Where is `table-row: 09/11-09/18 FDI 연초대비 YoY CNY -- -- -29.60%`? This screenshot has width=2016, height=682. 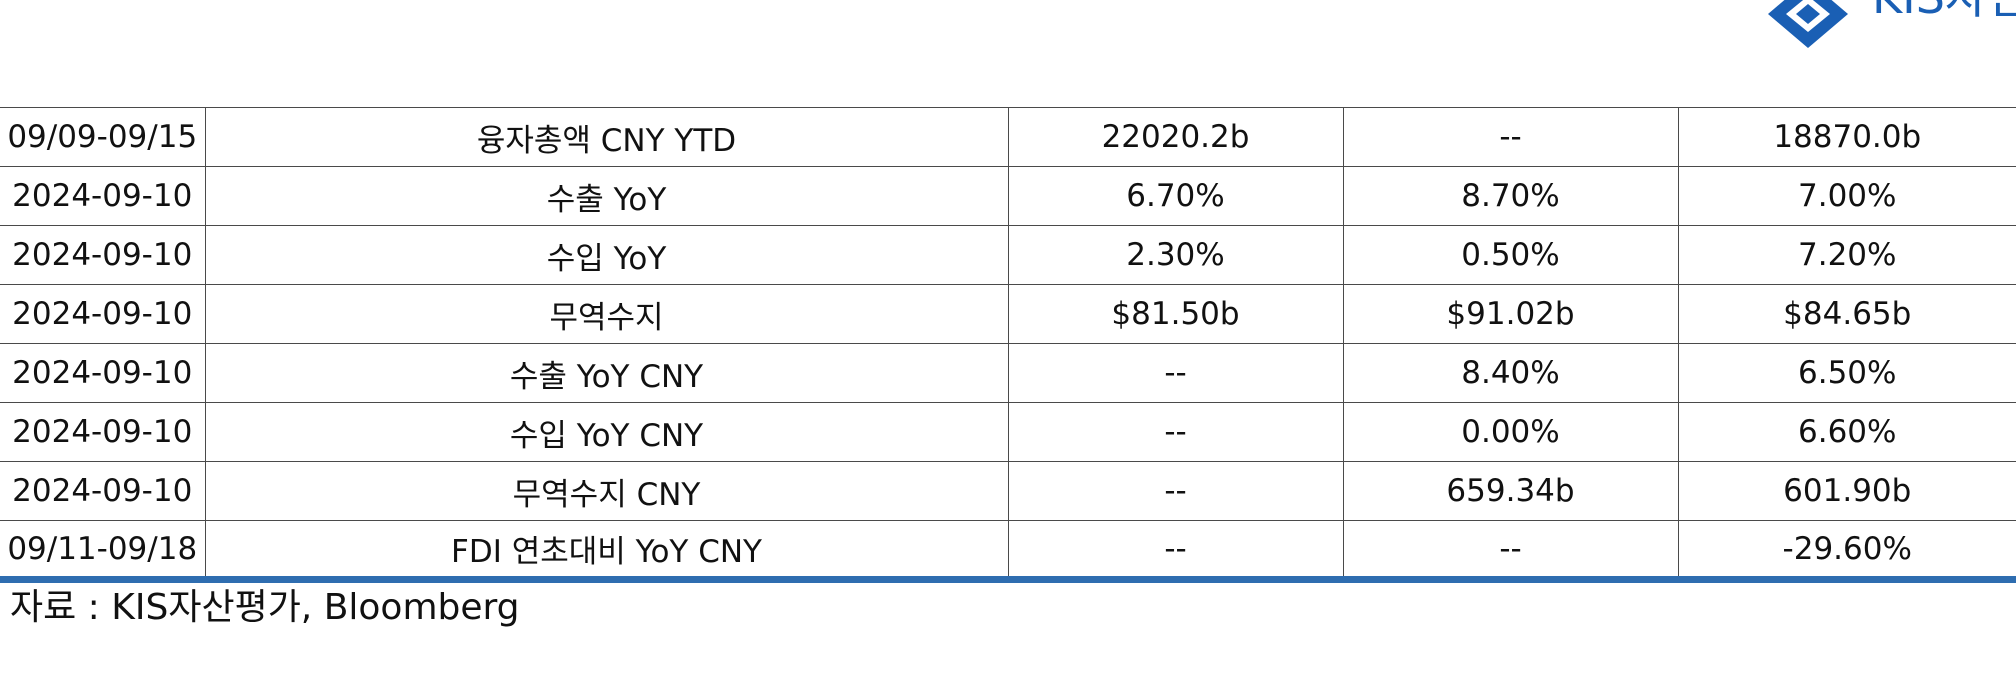 table-row: 09/11-09/18 FDI 연초대비 YoY CNY -- -- -29.60% is located at coordinates (1008, 551).